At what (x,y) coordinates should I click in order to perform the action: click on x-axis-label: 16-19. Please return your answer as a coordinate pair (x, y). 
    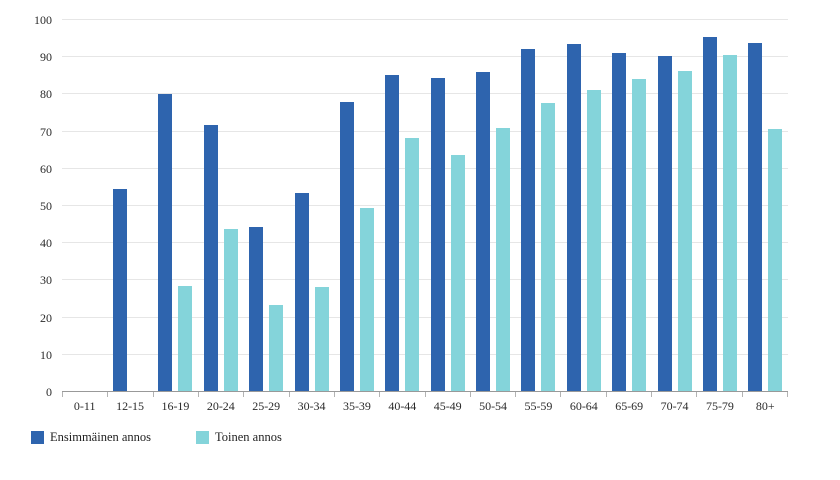
    Looking at the image, I should click on (175, 406).